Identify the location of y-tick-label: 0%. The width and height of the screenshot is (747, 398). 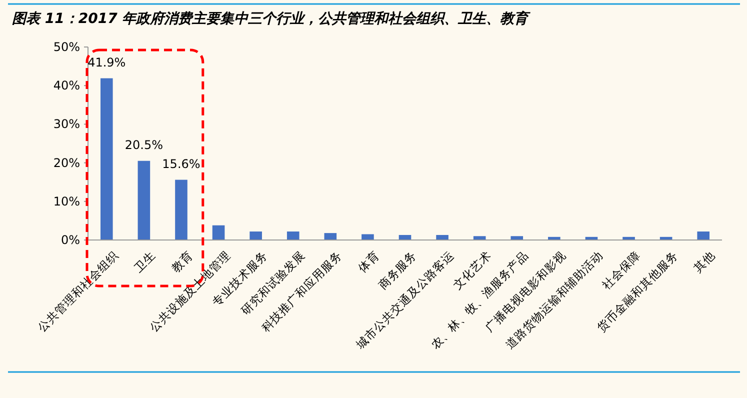
(70, 240).